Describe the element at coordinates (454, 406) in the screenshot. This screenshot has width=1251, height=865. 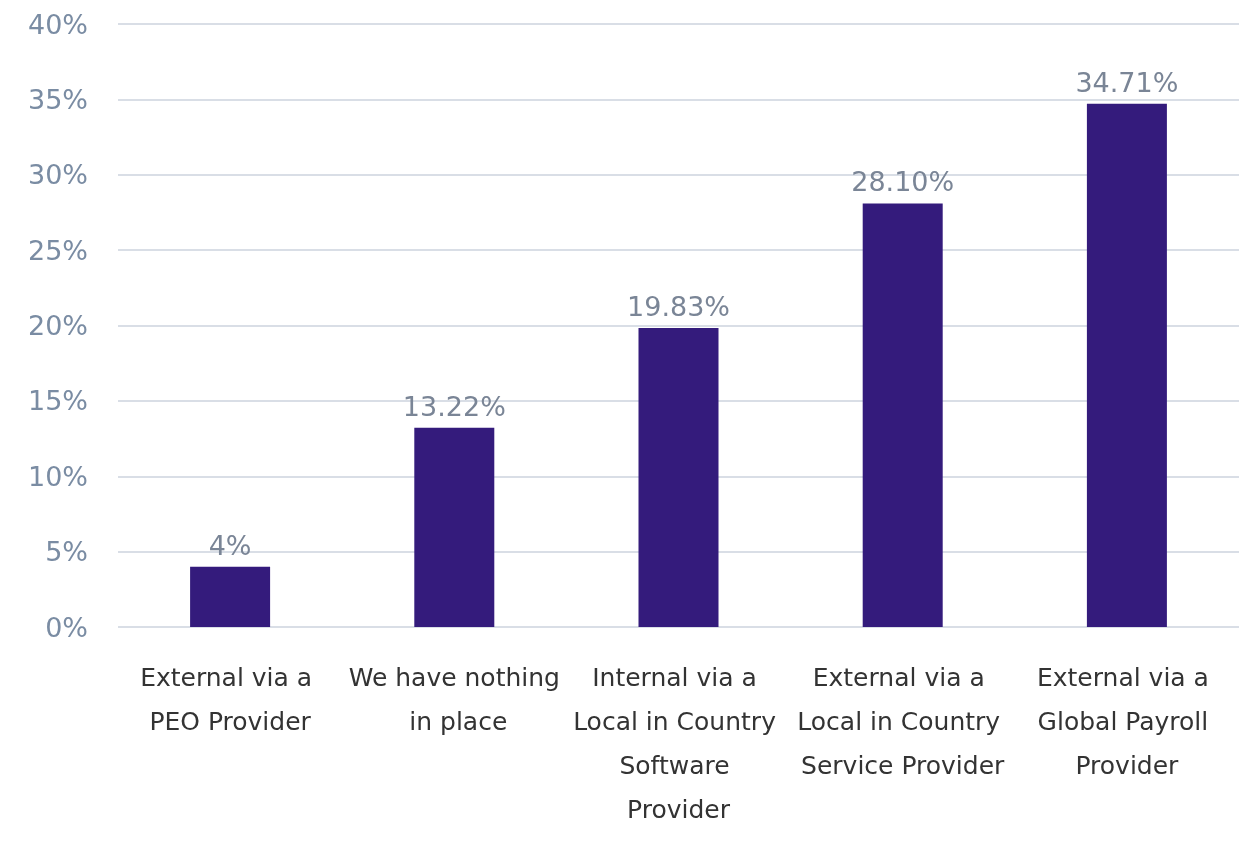
I see `data-label: 13.22%` at that location.